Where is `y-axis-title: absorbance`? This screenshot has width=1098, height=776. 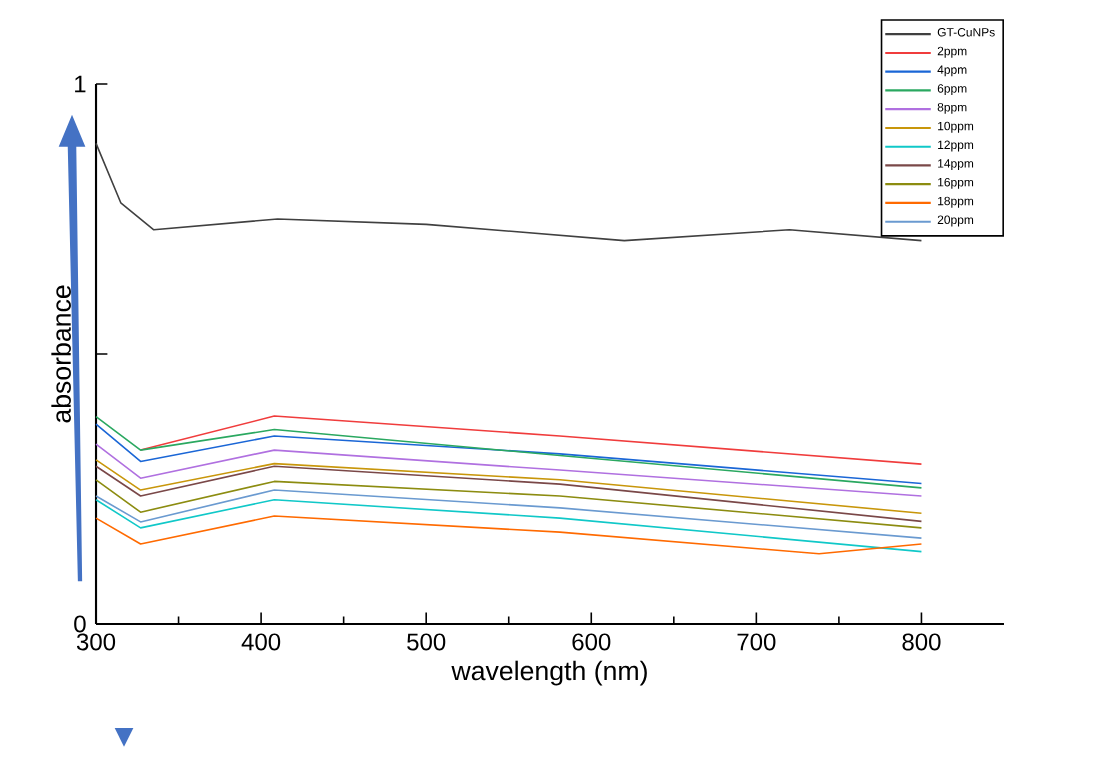
y-axis-title: absorbance is located at coordinates (61, 354).